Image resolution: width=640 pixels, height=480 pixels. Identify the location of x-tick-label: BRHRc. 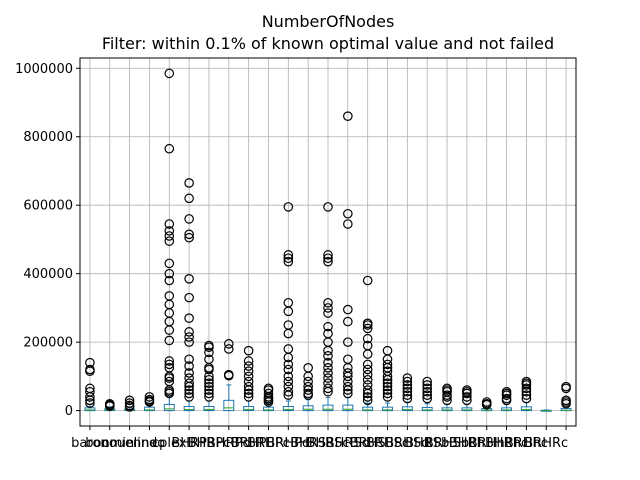
(546, 443).